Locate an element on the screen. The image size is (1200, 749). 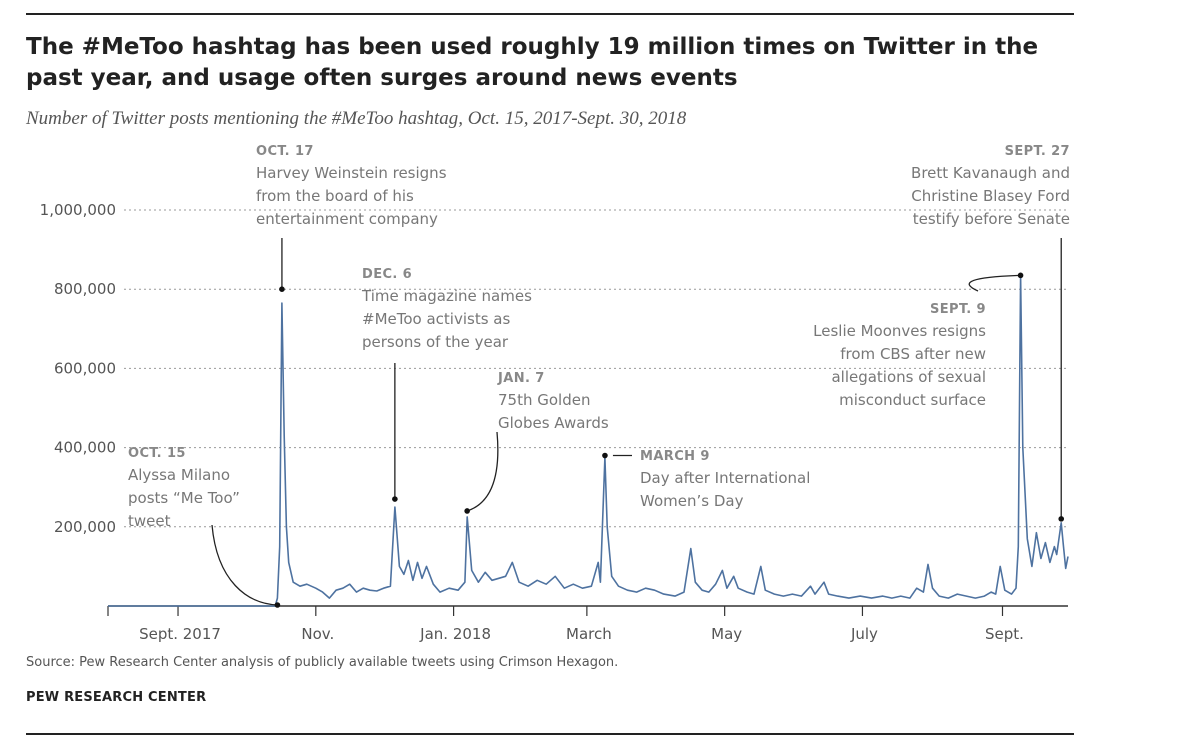
top-rule is located at coordinates (550, 14).